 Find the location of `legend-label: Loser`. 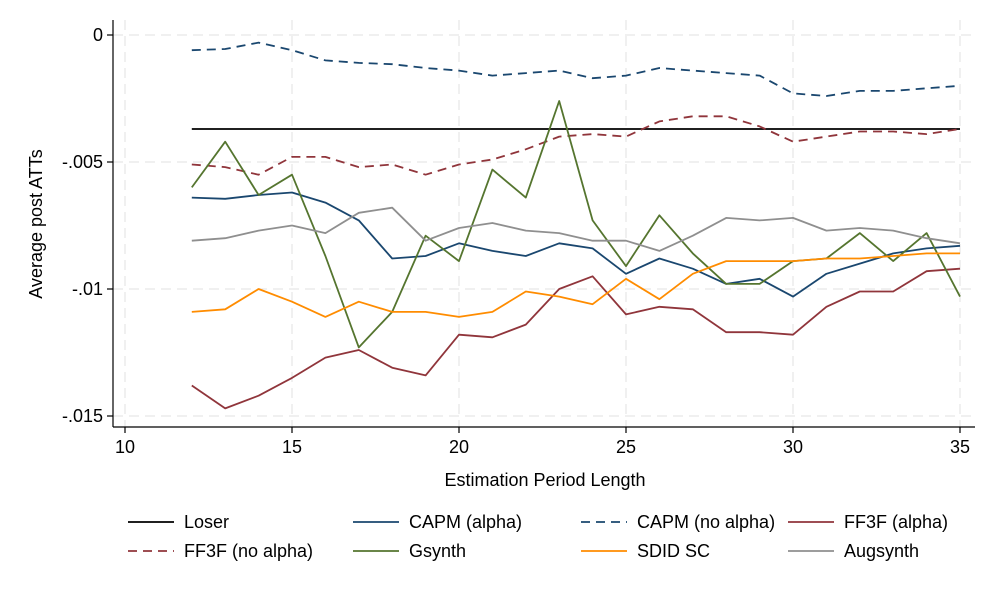

legend-label: Loser is located at coordinates (206, 522).